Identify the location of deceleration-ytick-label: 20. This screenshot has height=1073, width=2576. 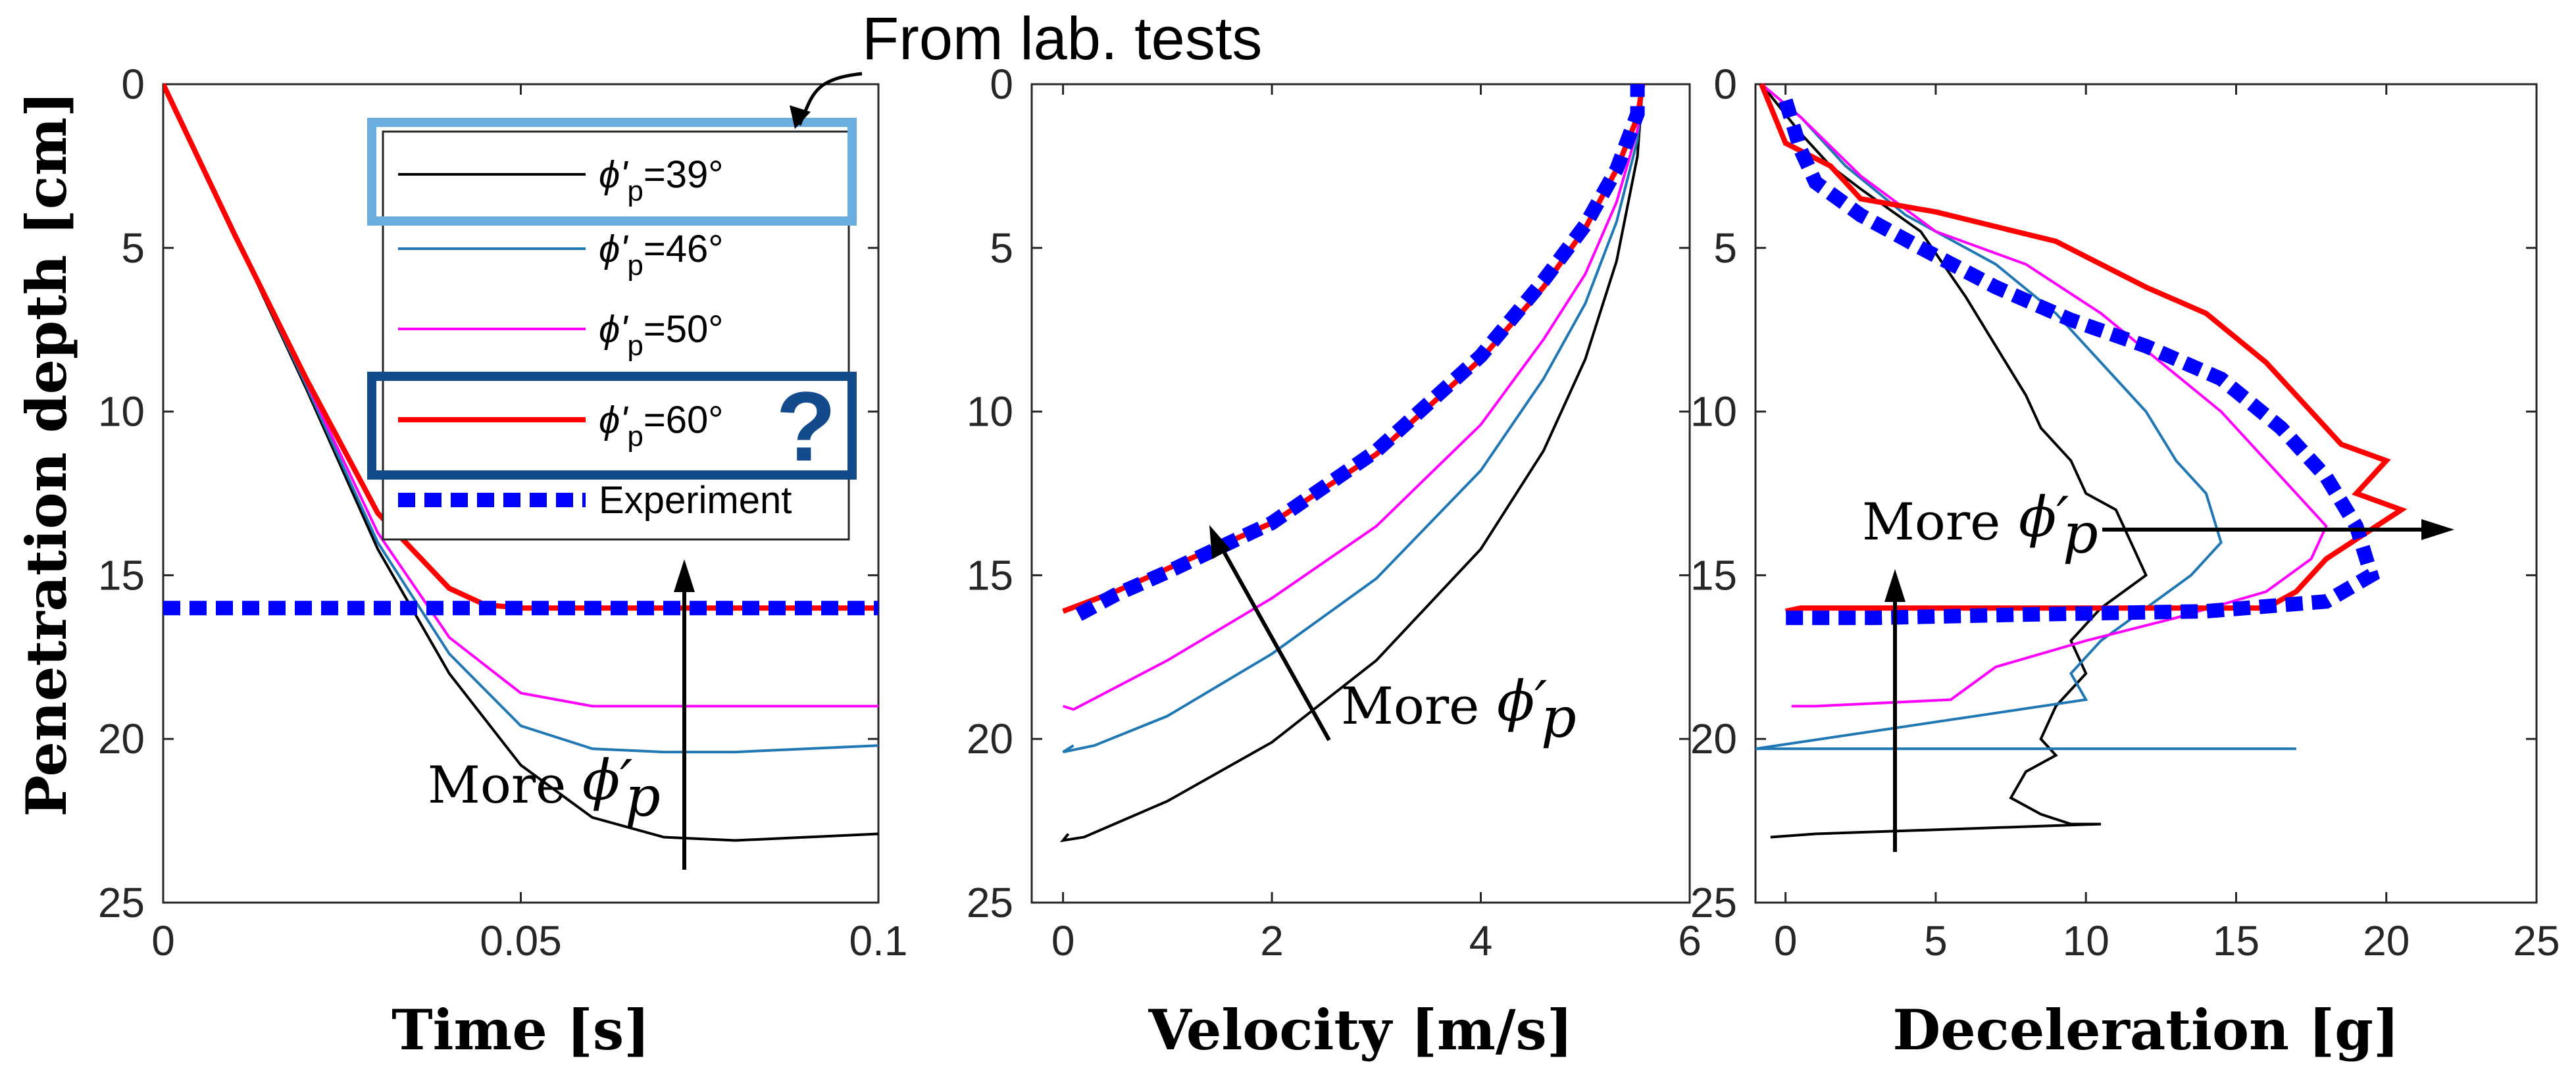
(1714, 739).